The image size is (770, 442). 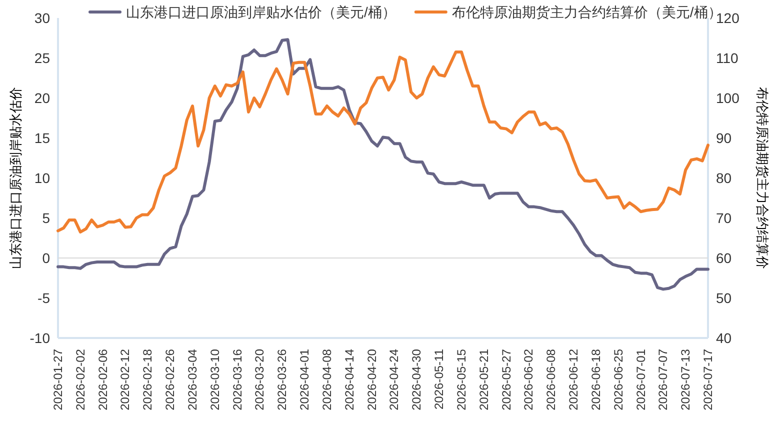 What do you see at coordinates (46, 258) in the screenshot?
I see `y-tick-label: 0` at bounding box center [46, 258].